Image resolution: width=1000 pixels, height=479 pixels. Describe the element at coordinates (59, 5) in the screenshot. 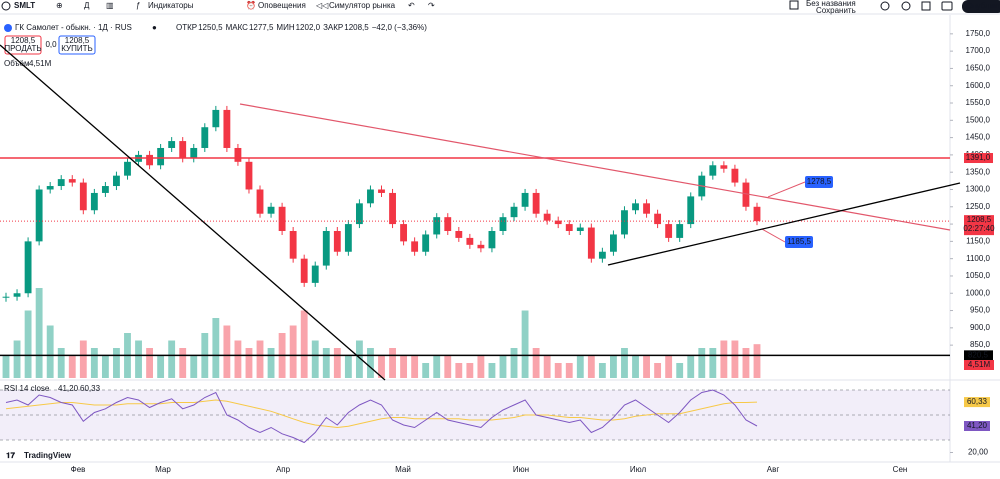

I see `add-icon: ⊕` at that location.